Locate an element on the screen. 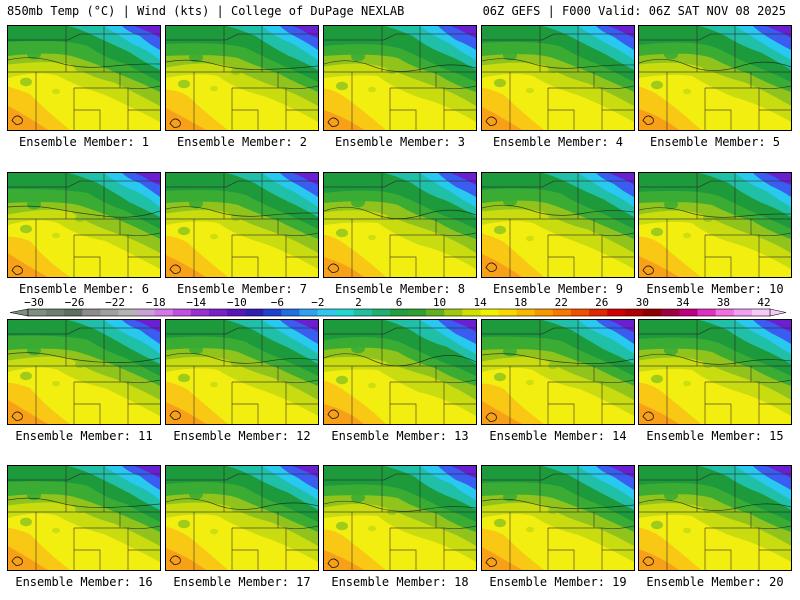  colorbar-tick-label: 38 is located at coordinates (723, 302).